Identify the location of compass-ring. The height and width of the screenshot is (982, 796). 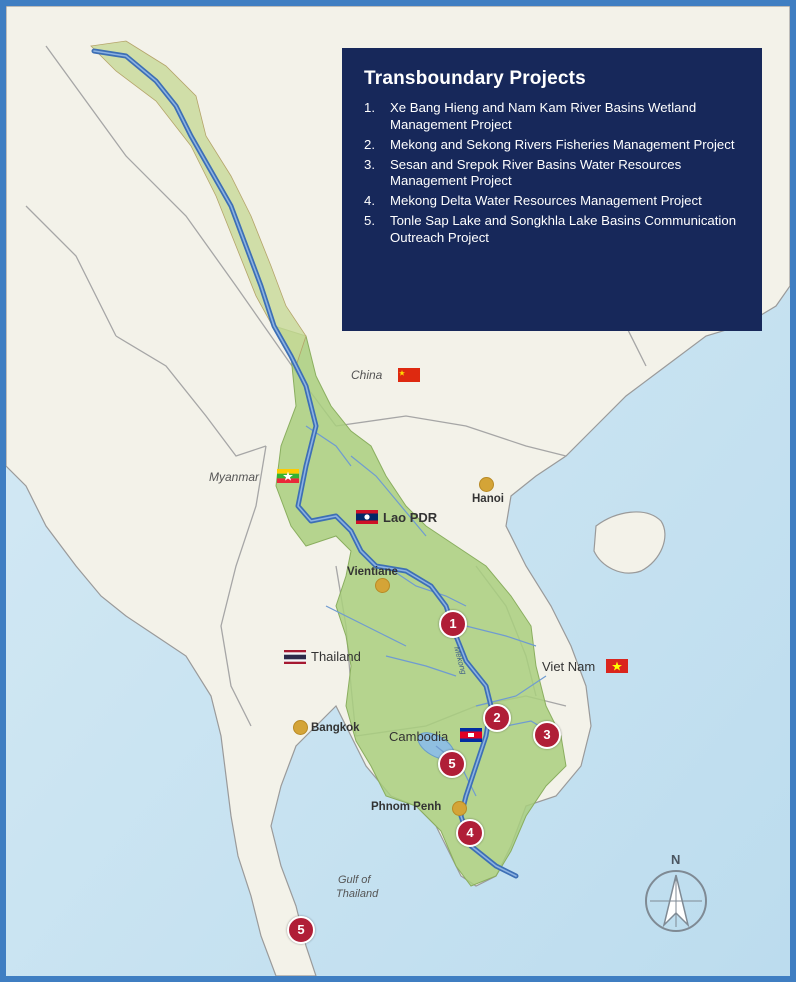
(676, 901).